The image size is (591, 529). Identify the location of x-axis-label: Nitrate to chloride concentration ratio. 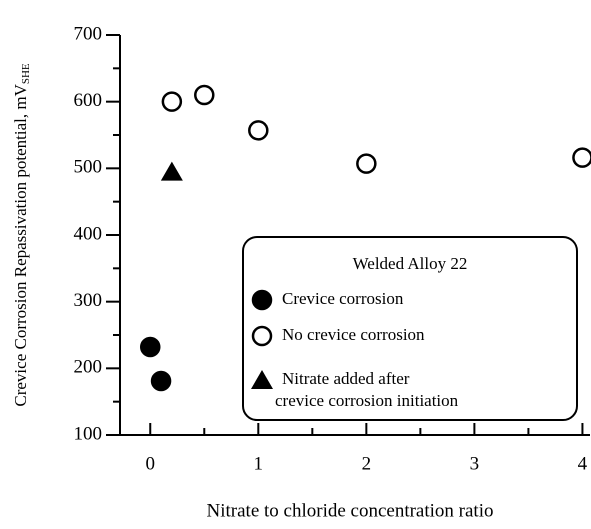
(350, 510).